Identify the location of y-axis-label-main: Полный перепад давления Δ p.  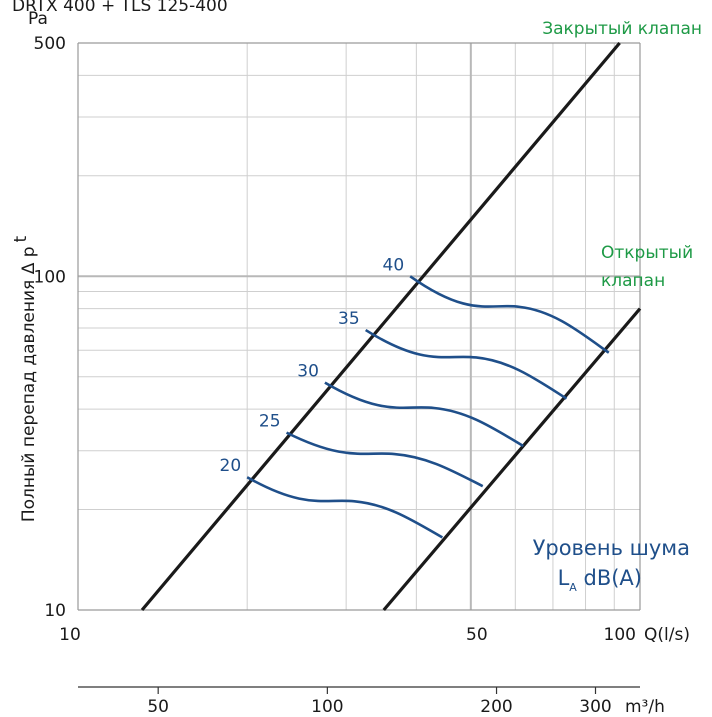
(29, 384).